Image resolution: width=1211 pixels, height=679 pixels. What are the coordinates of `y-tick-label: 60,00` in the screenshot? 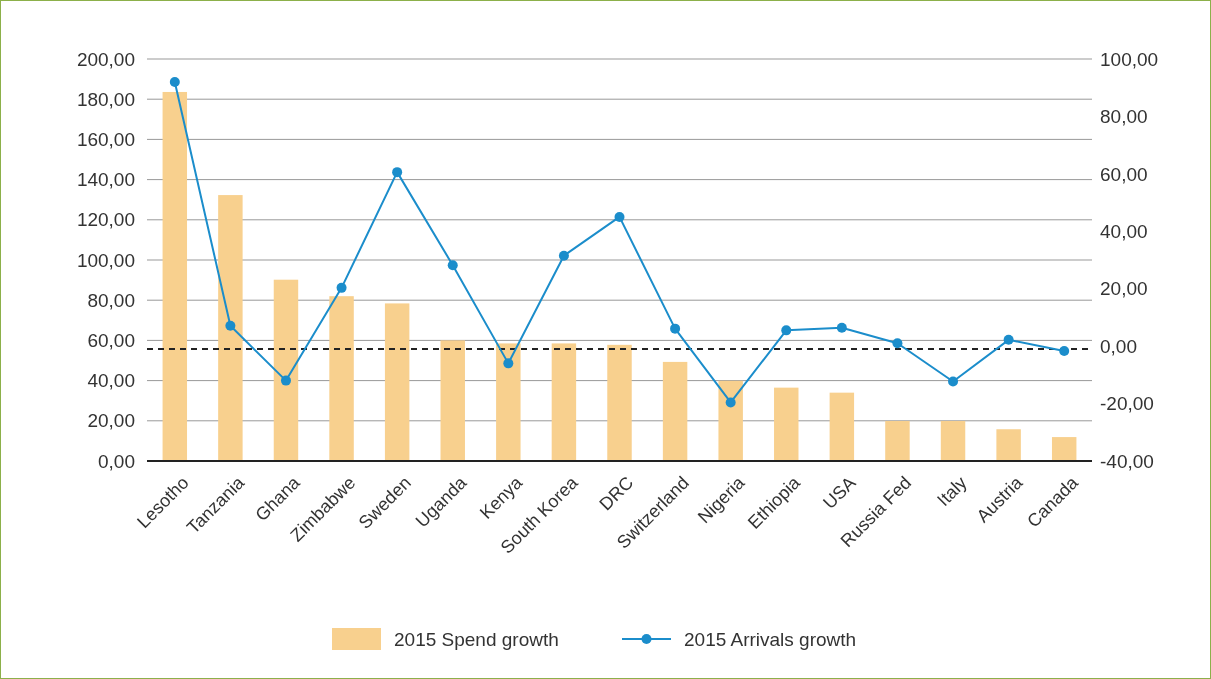 It's located at (111, 341).